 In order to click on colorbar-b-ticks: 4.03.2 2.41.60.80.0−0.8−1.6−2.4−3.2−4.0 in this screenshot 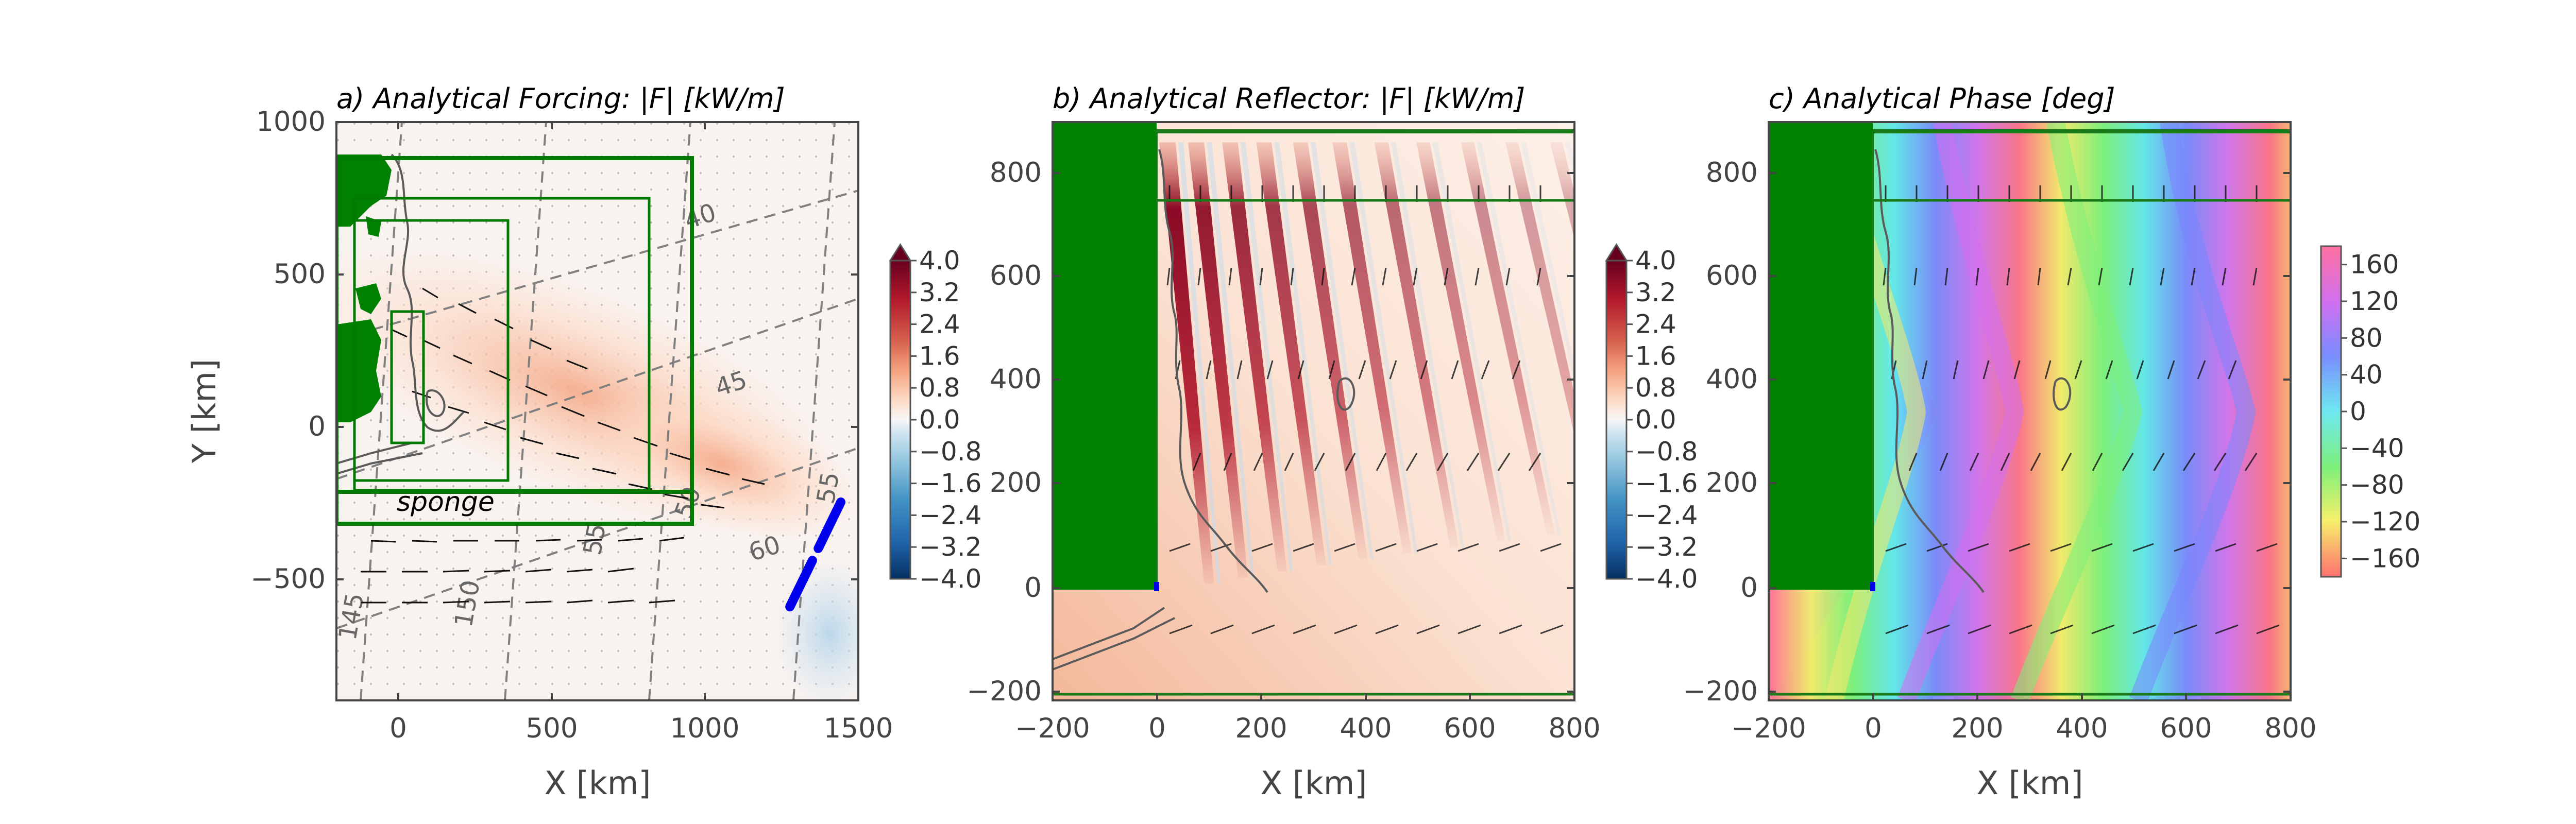, I will do `click(1662, 420)`.